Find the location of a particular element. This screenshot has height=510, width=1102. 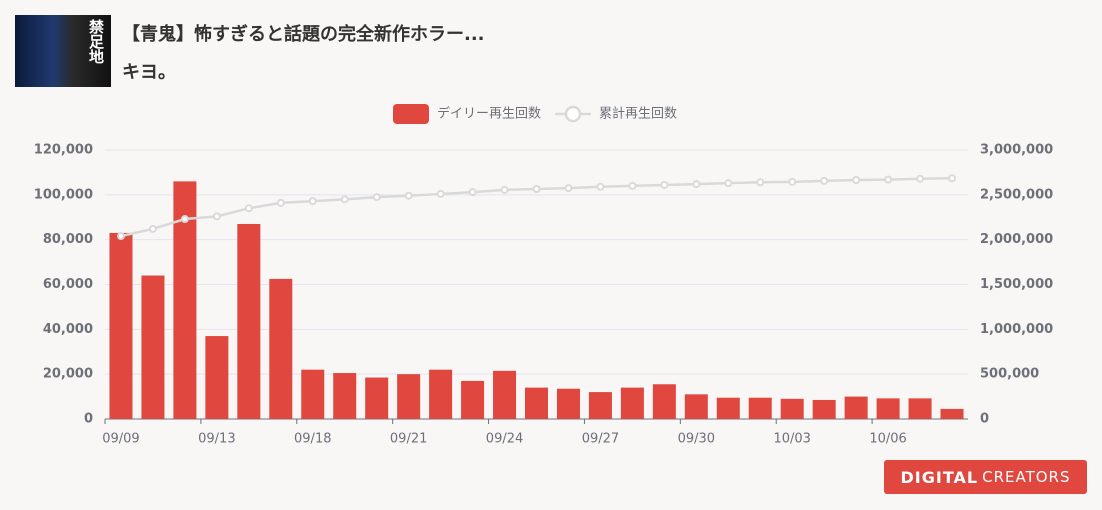

y2-tick-label: 500,000 is located at coordinates (1009, 374).